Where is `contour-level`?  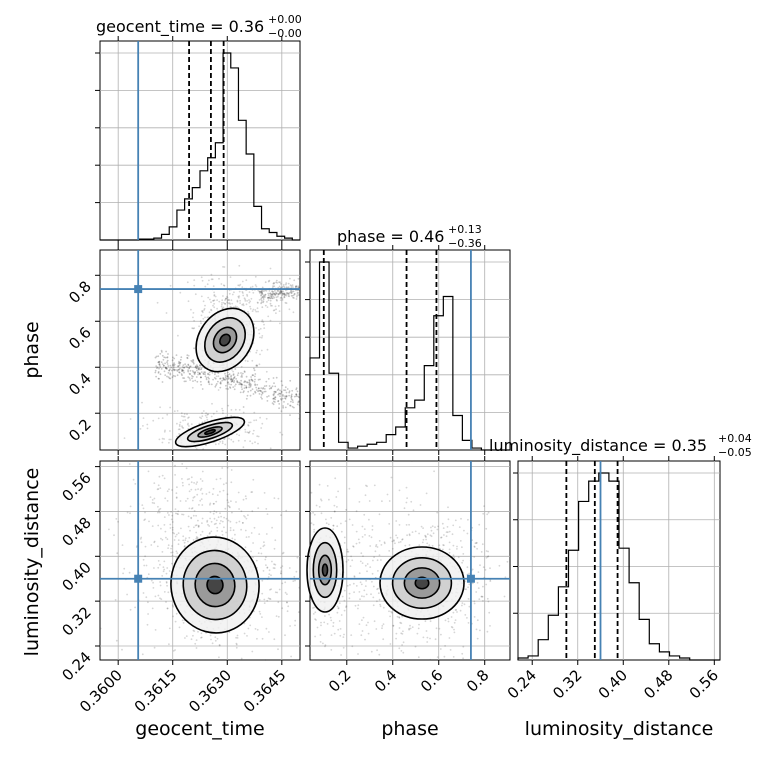
contour-level is located at coordinates (210, 432).